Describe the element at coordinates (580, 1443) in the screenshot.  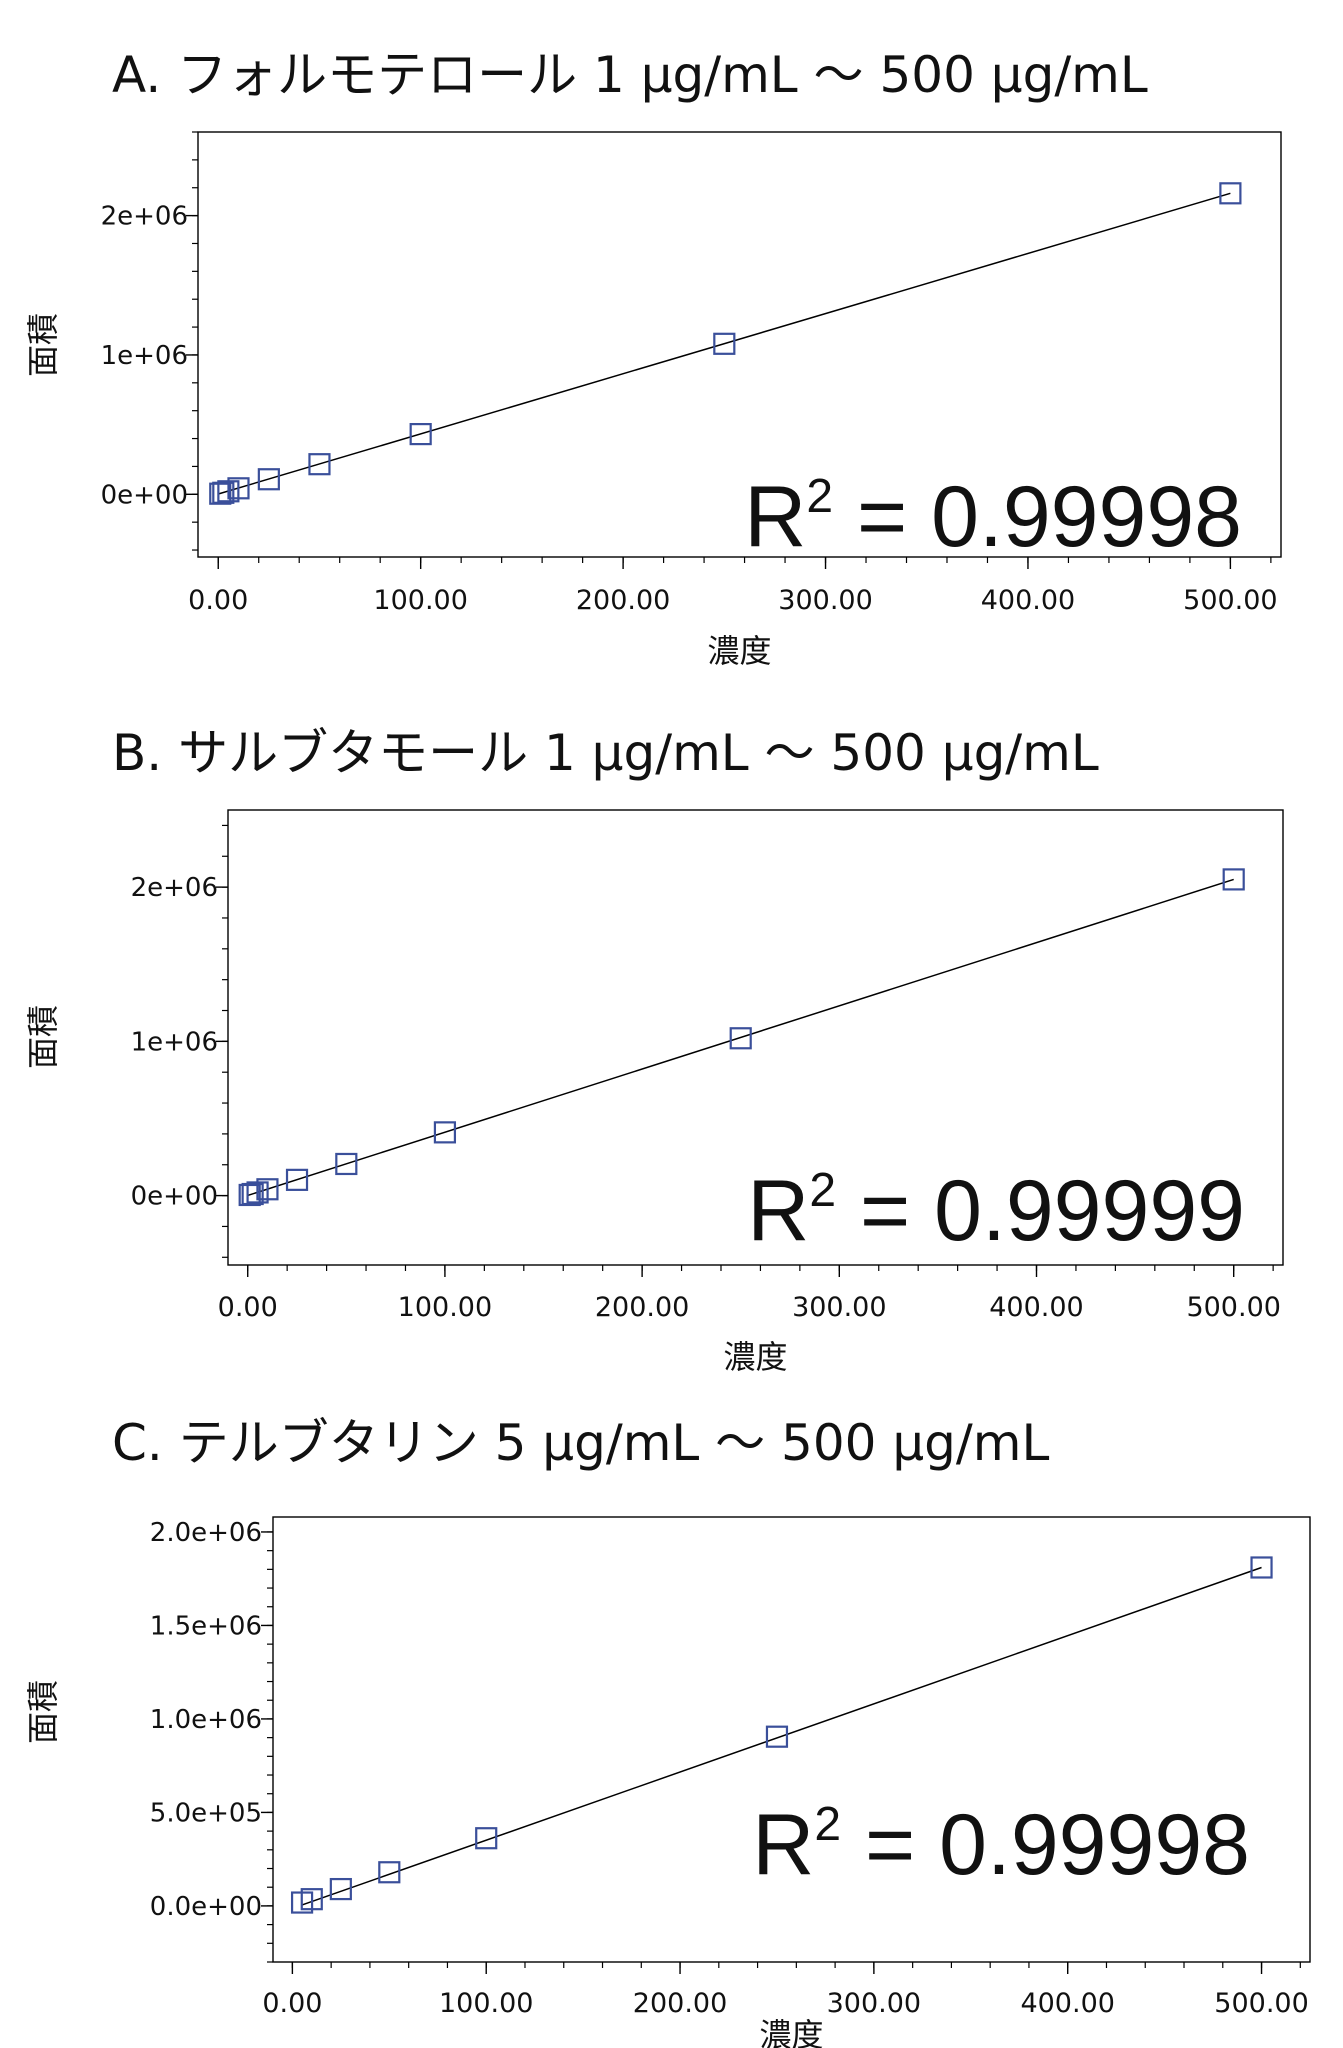
I see `chart-title: C. テルブタリン 5 μg/mL ～ 500 μg/mL` at that location.